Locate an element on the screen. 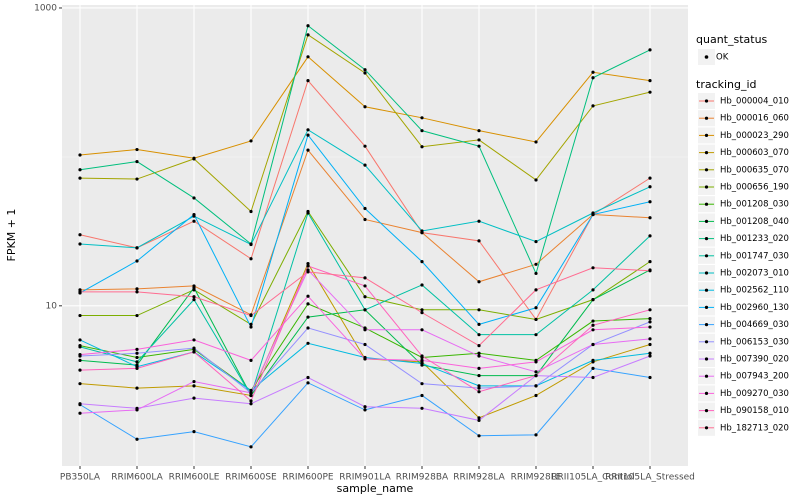  legend-label: Hb_001208_040 is located at coordinates (754, 222).